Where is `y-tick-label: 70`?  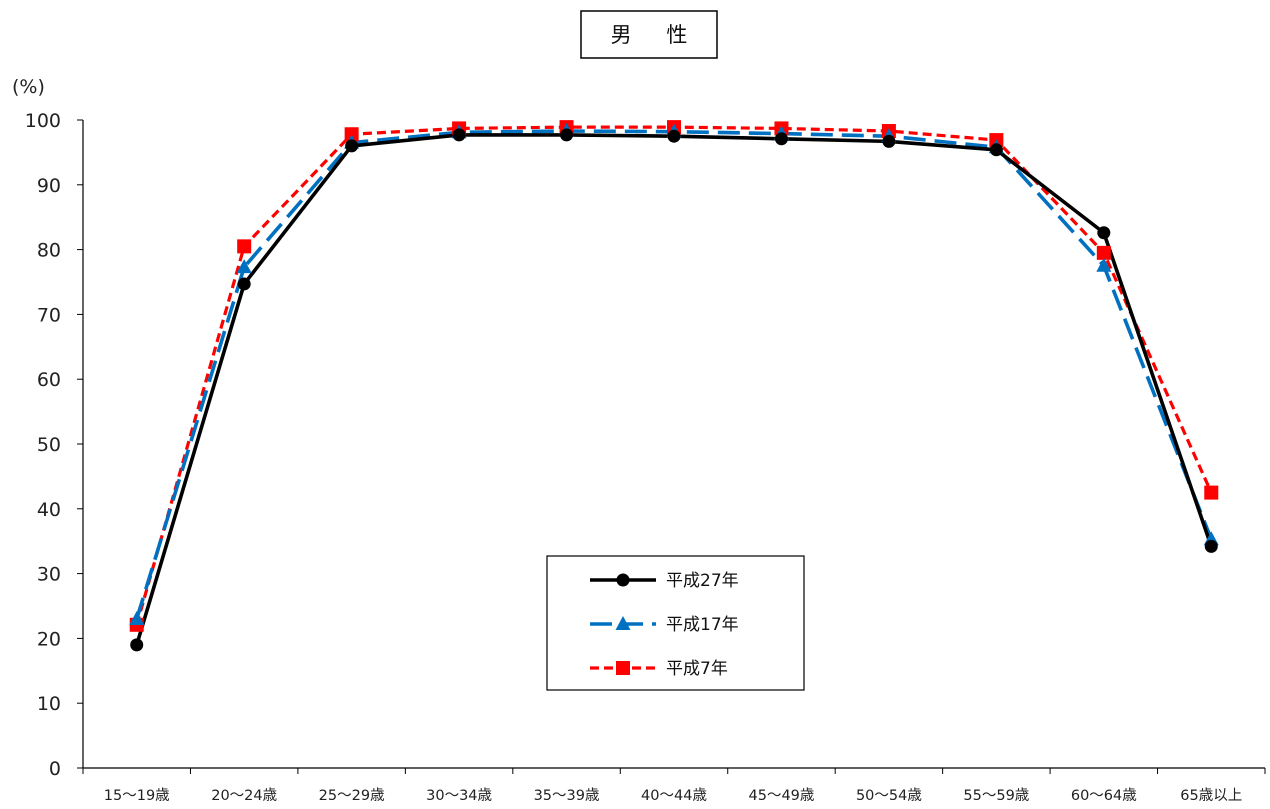 y-tick-label: 70 is located at coordinates (49, 315).